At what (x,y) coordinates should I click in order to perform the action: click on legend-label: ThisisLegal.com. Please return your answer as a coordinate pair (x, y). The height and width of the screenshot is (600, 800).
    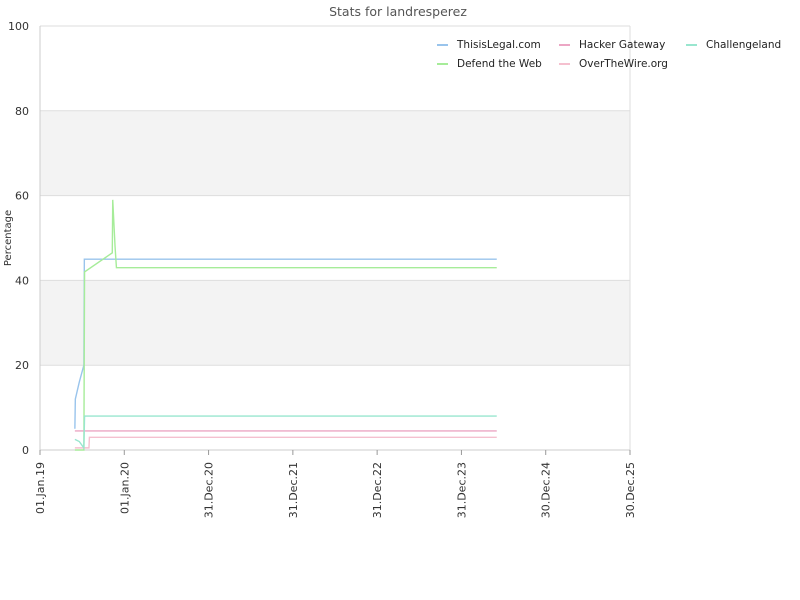
    Looking at the image, I should click on (498, 45).